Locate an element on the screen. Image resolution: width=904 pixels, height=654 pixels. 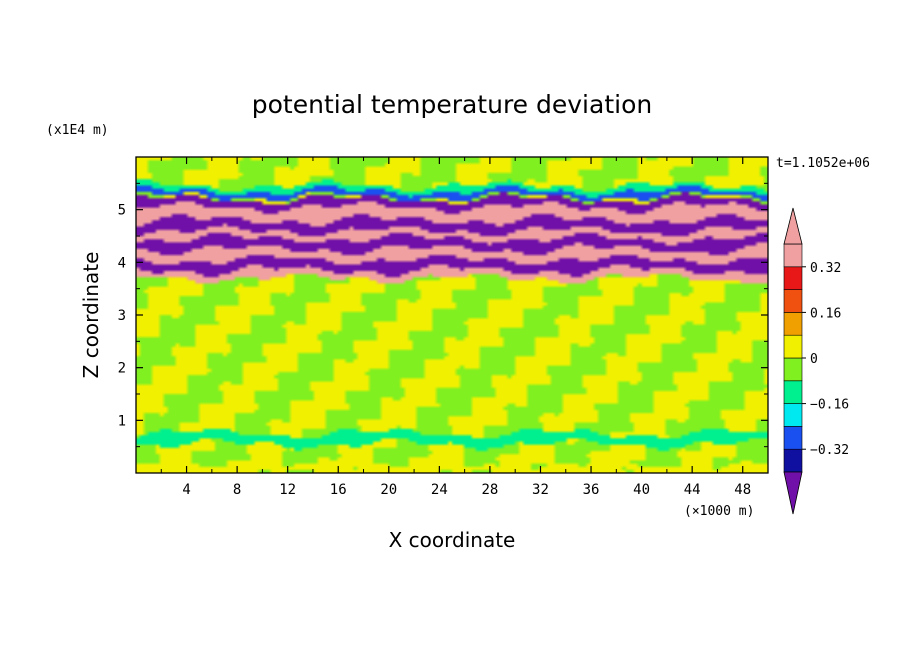
colorbar: 0.32 0.16 0 −0.16 −0.32 is located at coordinates (816, 361).